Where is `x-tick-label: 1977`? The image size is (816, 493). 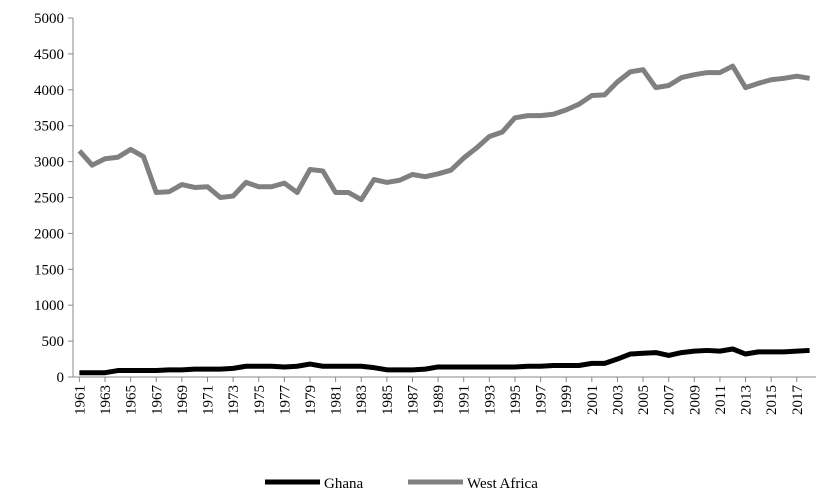
x-tick-label: 1977 is located at coordinates (285, 400).